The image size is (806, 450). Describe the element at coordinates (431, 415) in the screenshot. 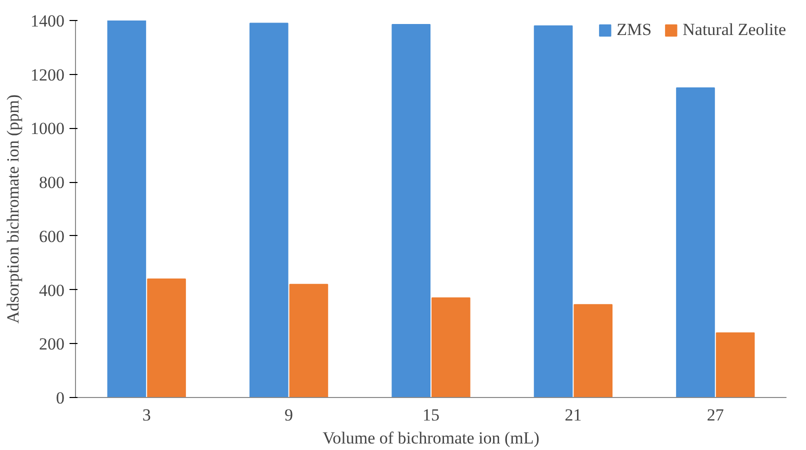

I see `x-tick-label: 15` at that location.